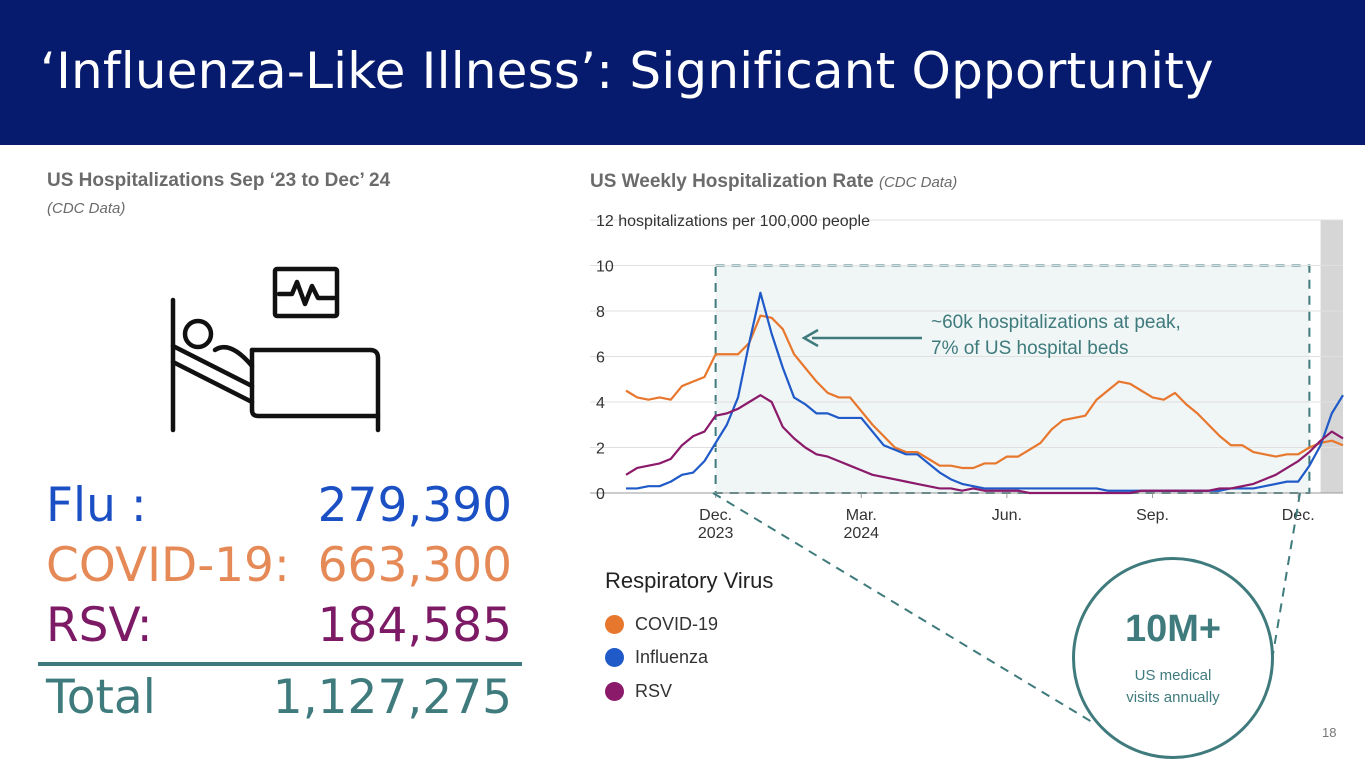 Image resolution: width=1365 pixels, height=768 pixels. I want to click on legend-influenza-label: Influenza, so click(672, 657).